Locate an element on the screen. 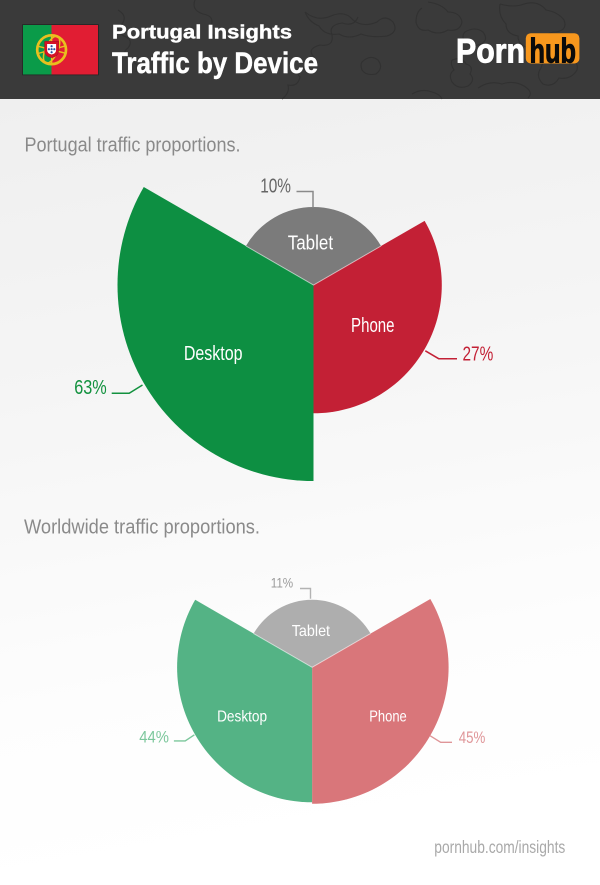 Image resolution: width=600 pixels, height=885 pixels. svg-text: 63% is located at coordinates (90, 388).